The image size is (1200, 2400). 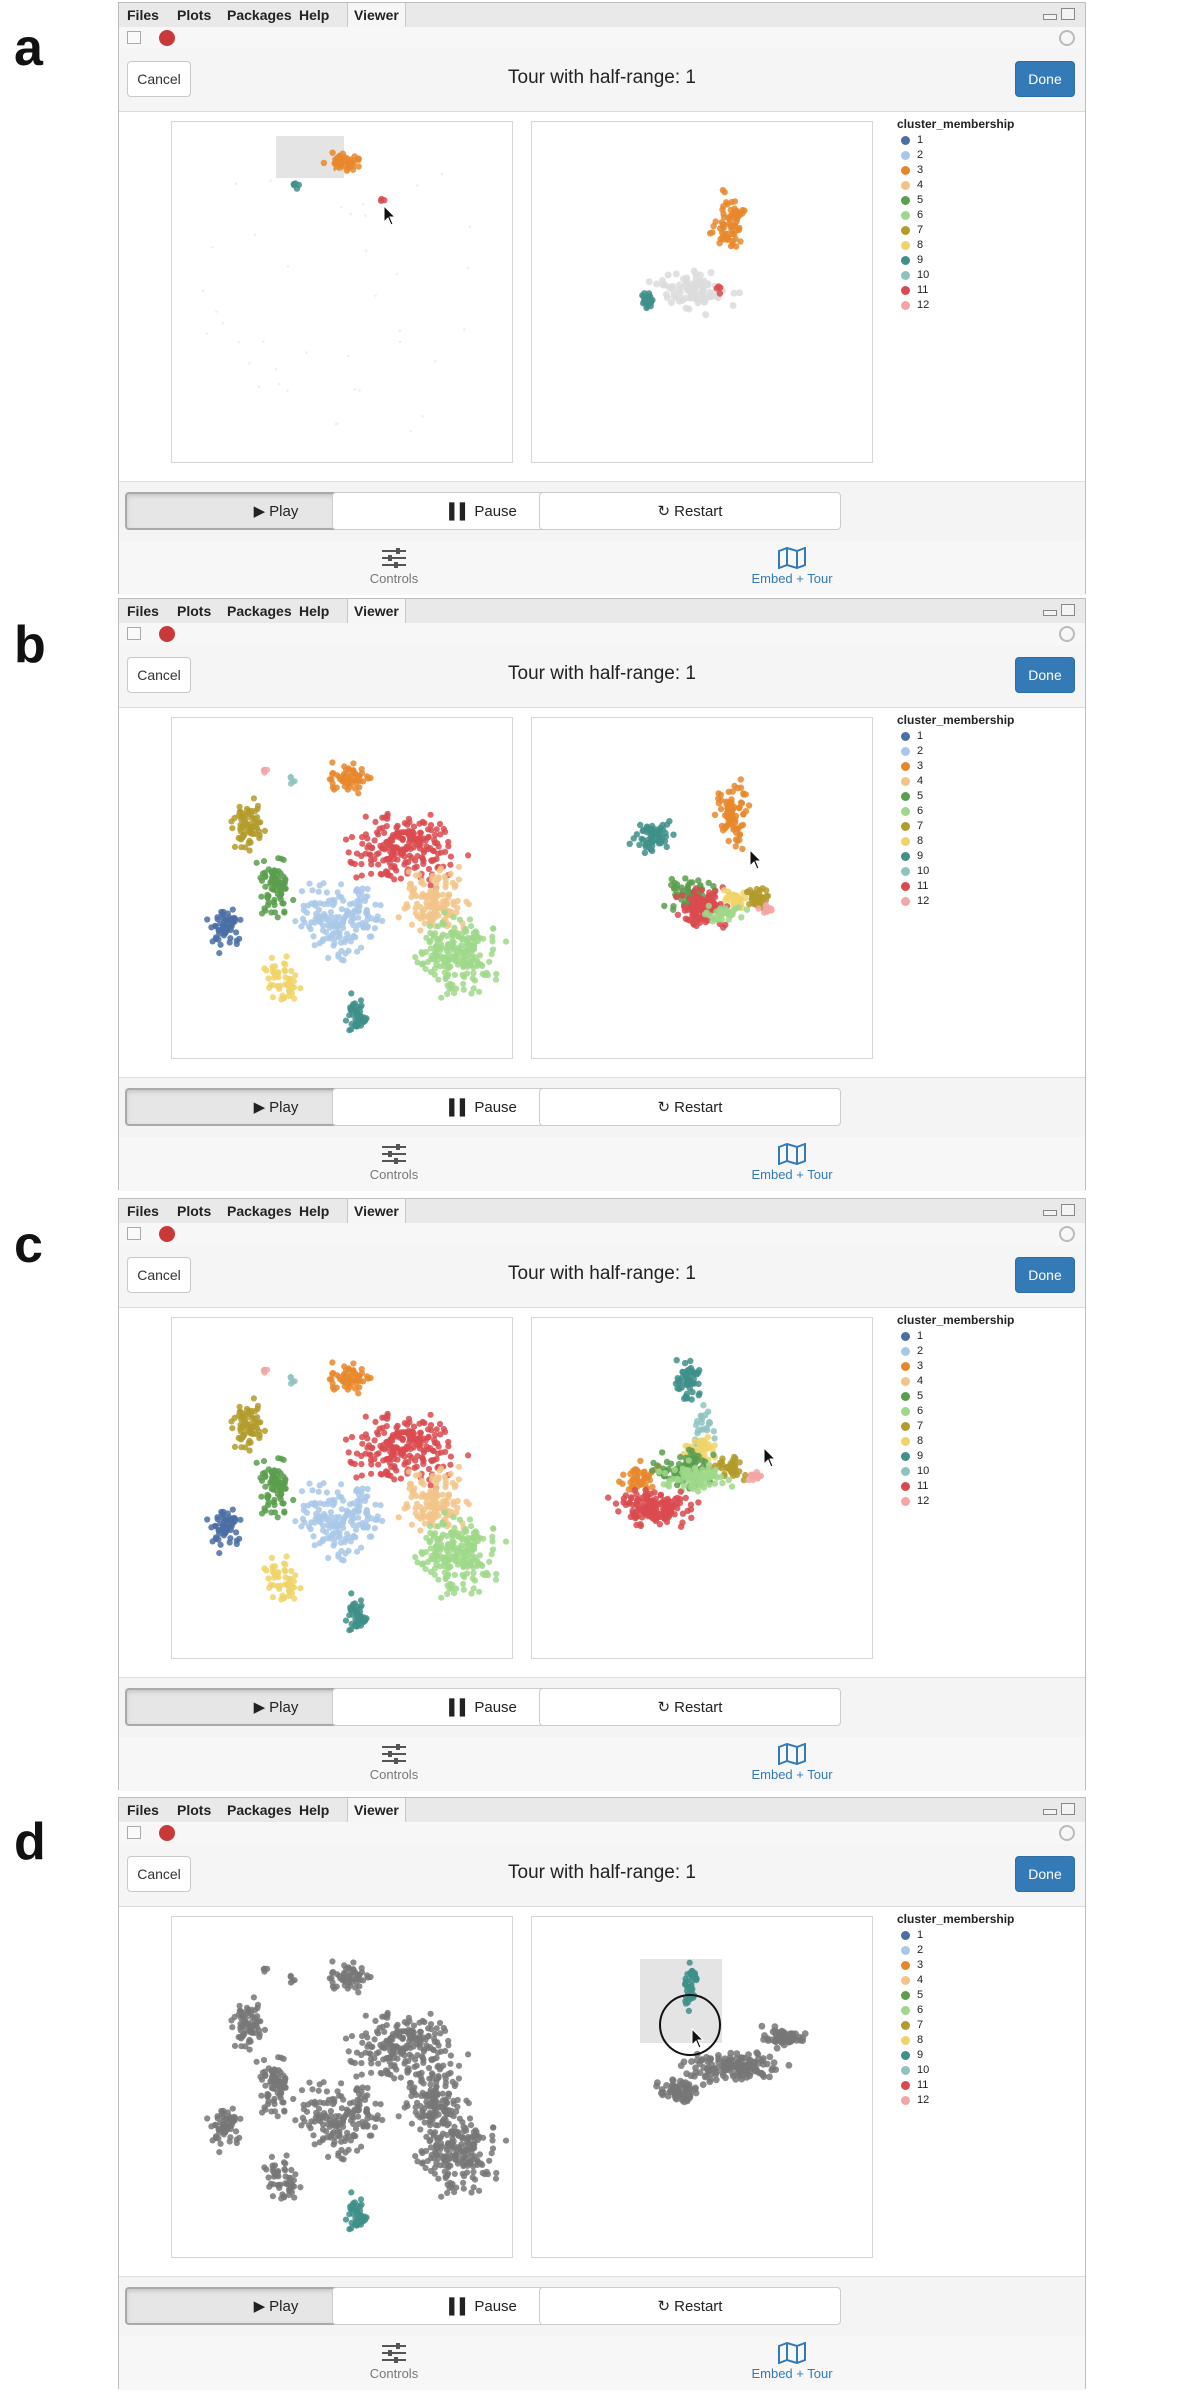 I want to click on pane-tab-bar: Files Plots Packages Help Viewer, so click(x=602, y=611).